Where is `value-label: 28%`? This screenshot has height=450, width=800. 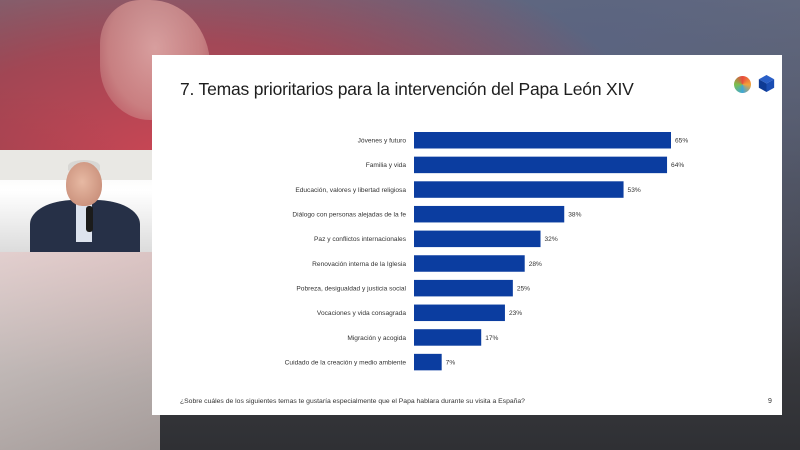
value-label: 28% is located at coordinates (535, 264).